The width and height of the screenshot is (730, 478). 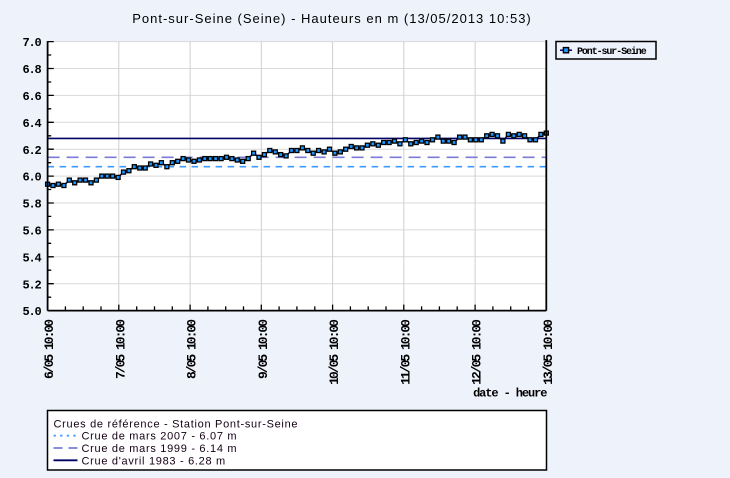 I want to click on svg-text: Crue d'avril 1983 - 6.28 m, so click(x=154, y=461).